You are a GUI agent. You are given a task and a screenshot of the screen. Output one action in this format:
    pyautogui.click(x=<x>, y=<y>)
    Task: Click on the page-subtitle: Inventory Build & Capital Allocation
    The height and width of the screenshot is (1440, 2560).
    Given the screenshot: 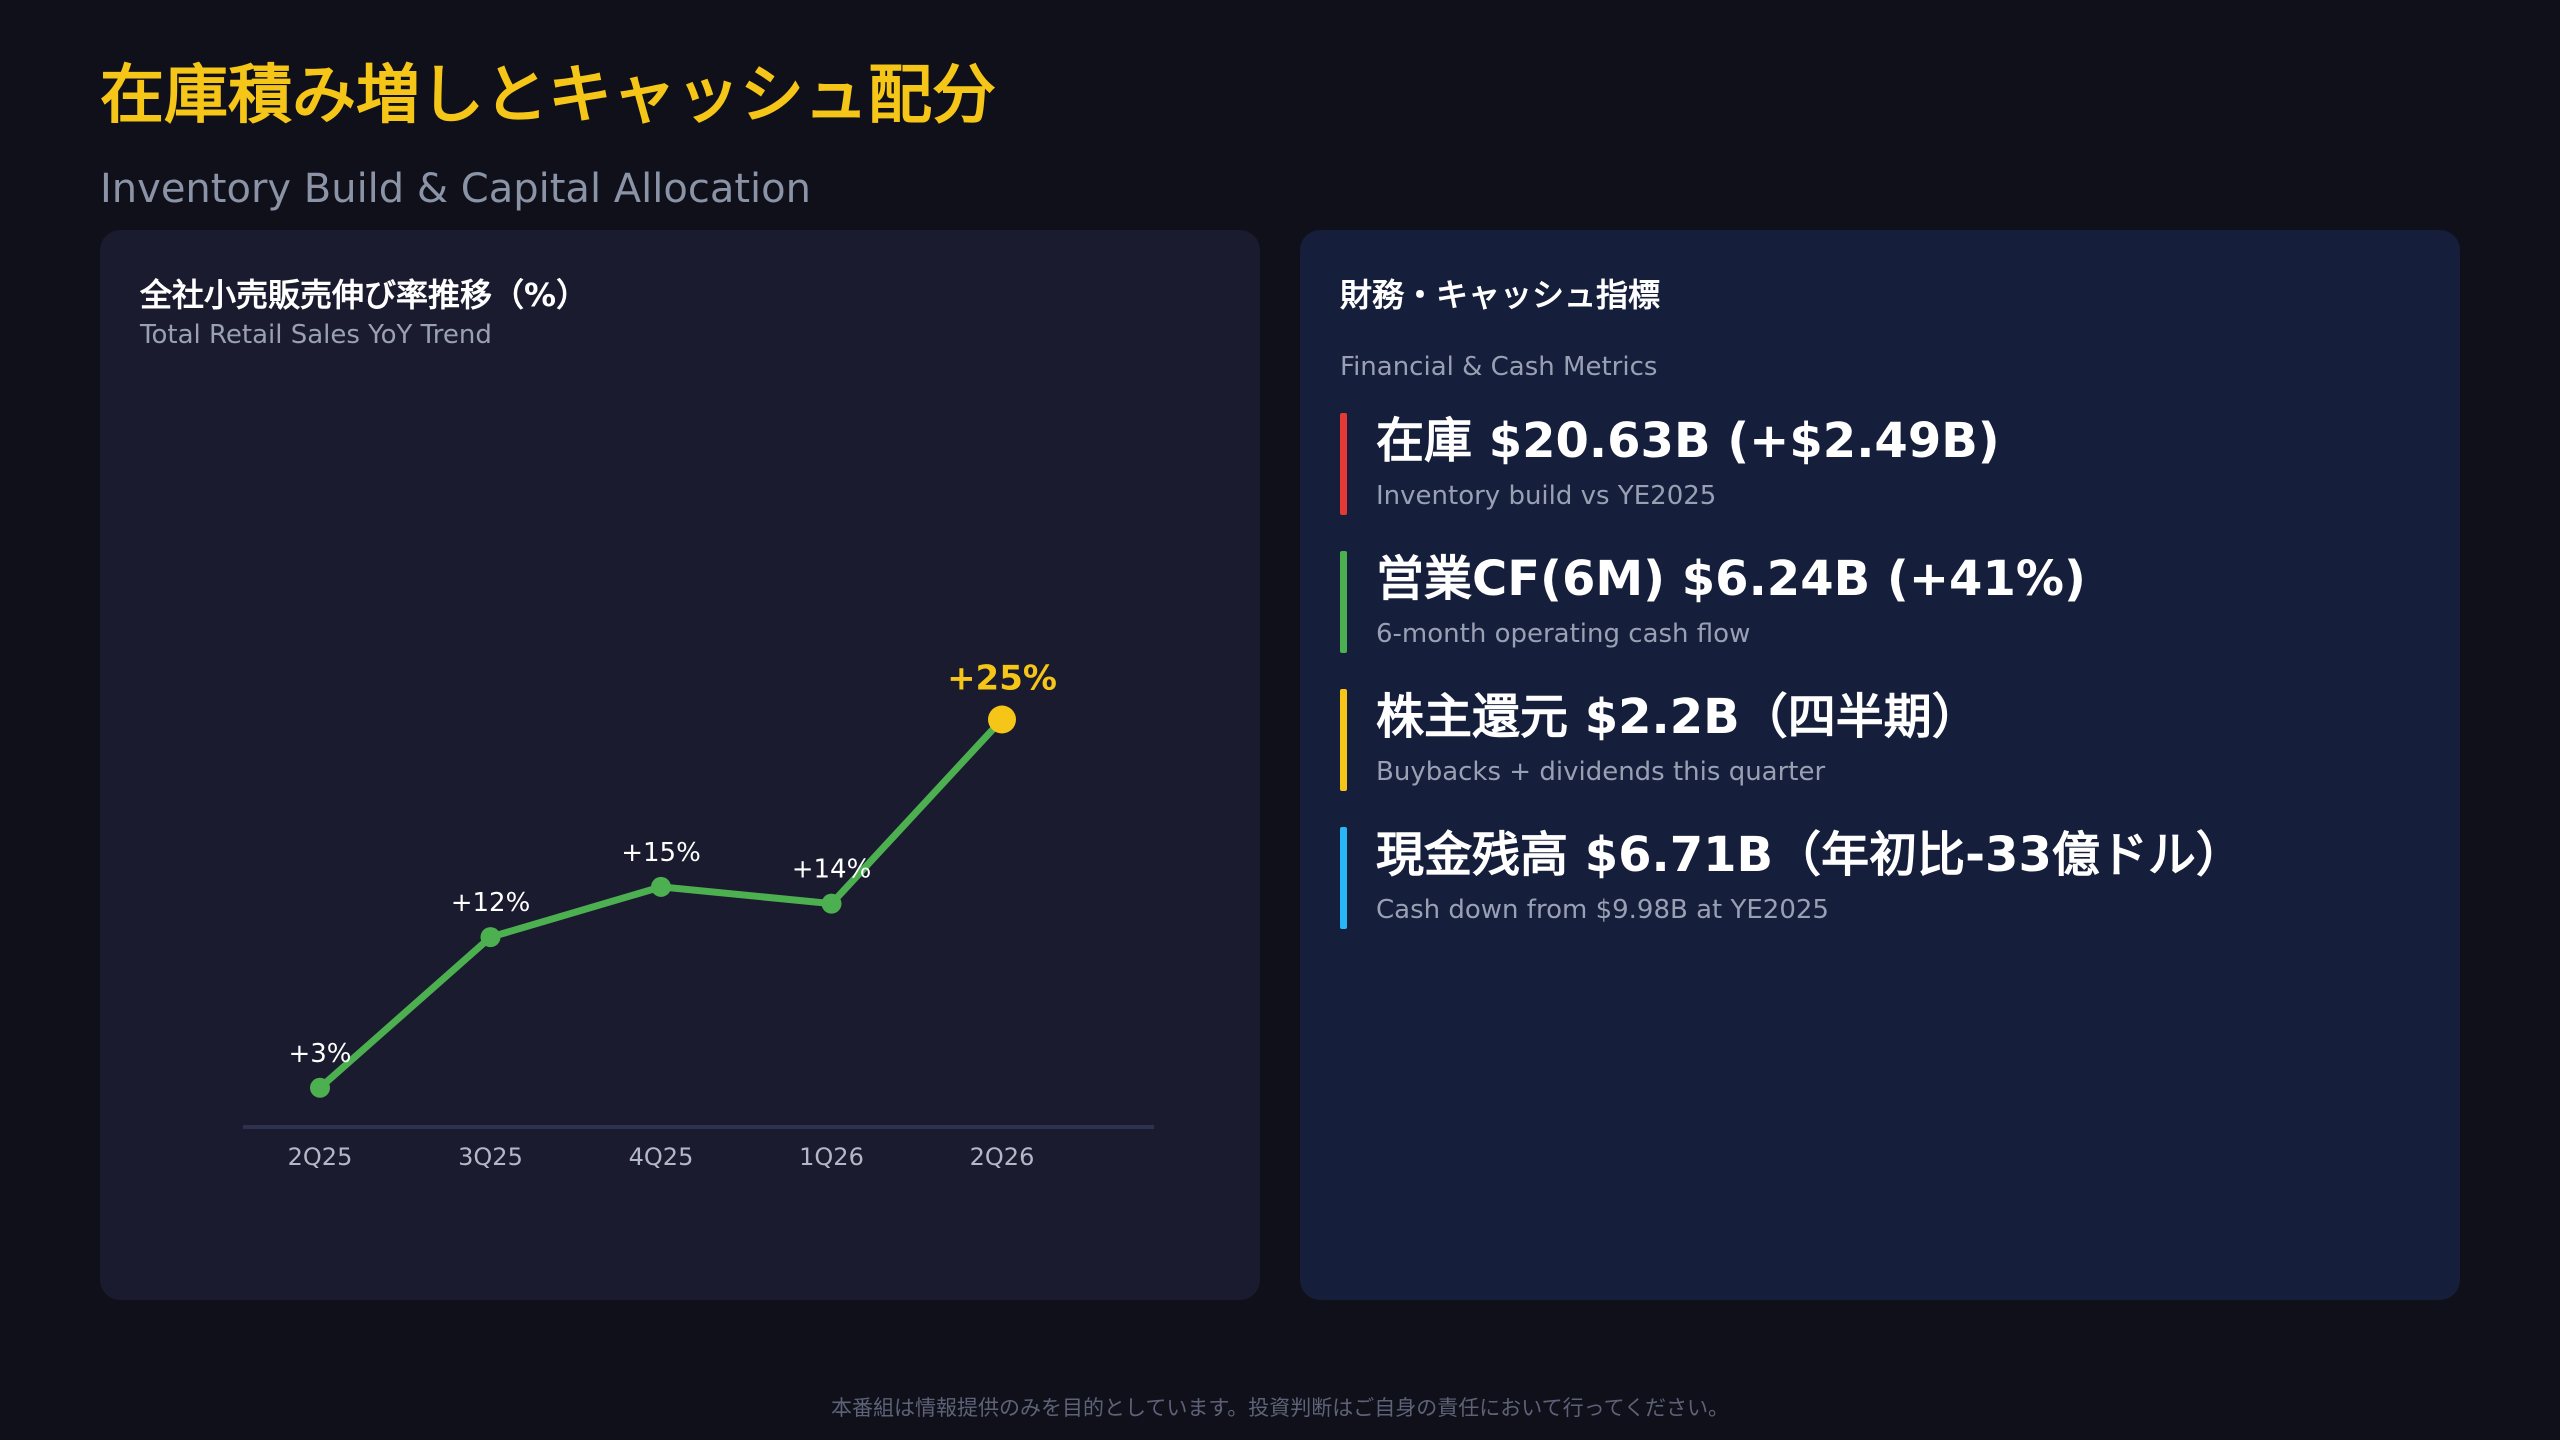 What is the action you would take?
    pyautogui.click(x=455, y=189)
    